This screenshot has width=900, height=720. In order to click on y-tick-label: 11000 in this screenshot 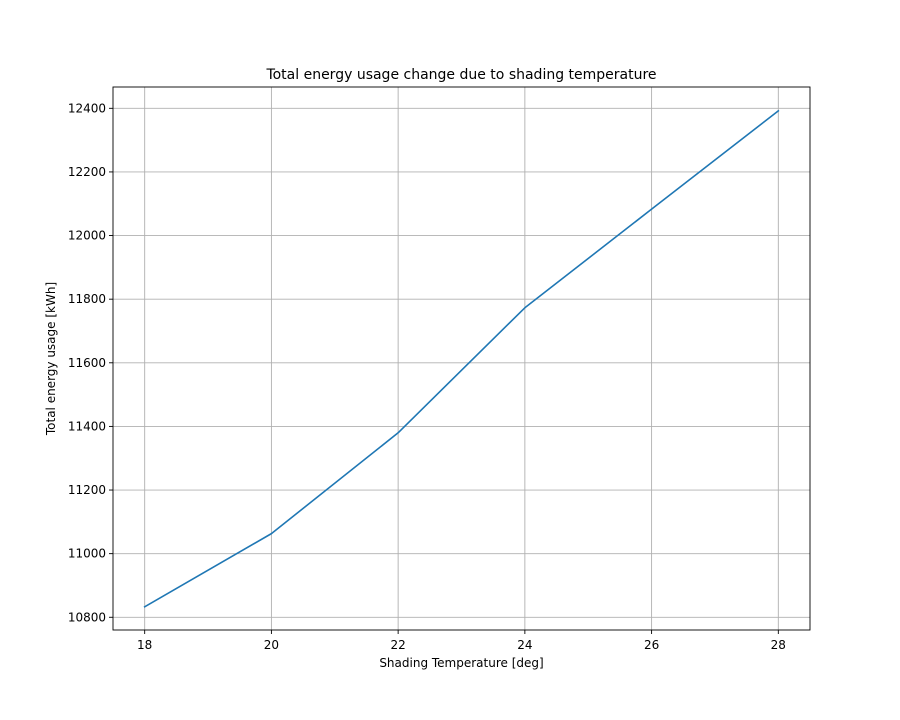, I will do `click(87, 554)`.